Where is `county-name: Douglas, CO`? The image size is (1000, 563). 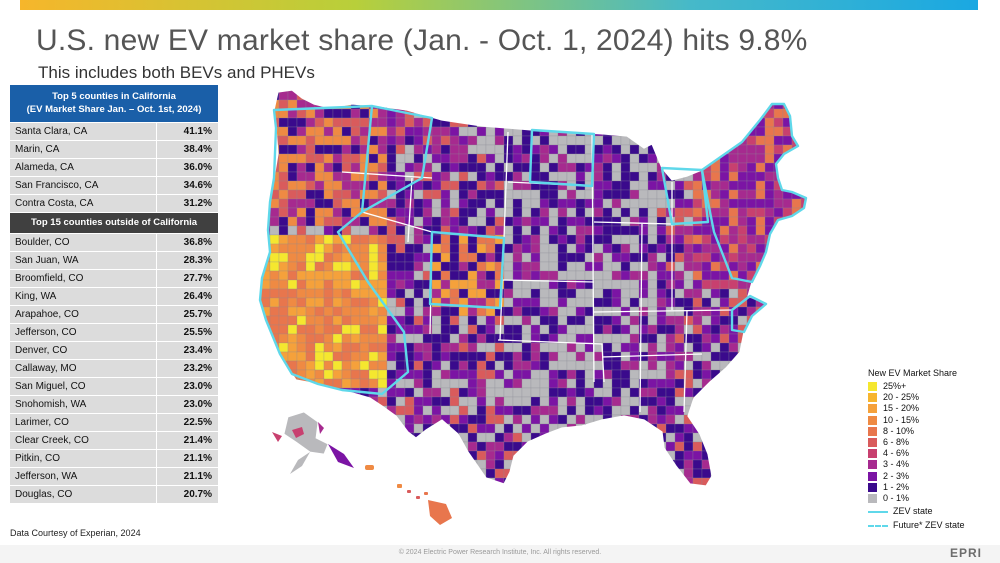
county-name: Douglas, CO is located at coordinates (83, 494).